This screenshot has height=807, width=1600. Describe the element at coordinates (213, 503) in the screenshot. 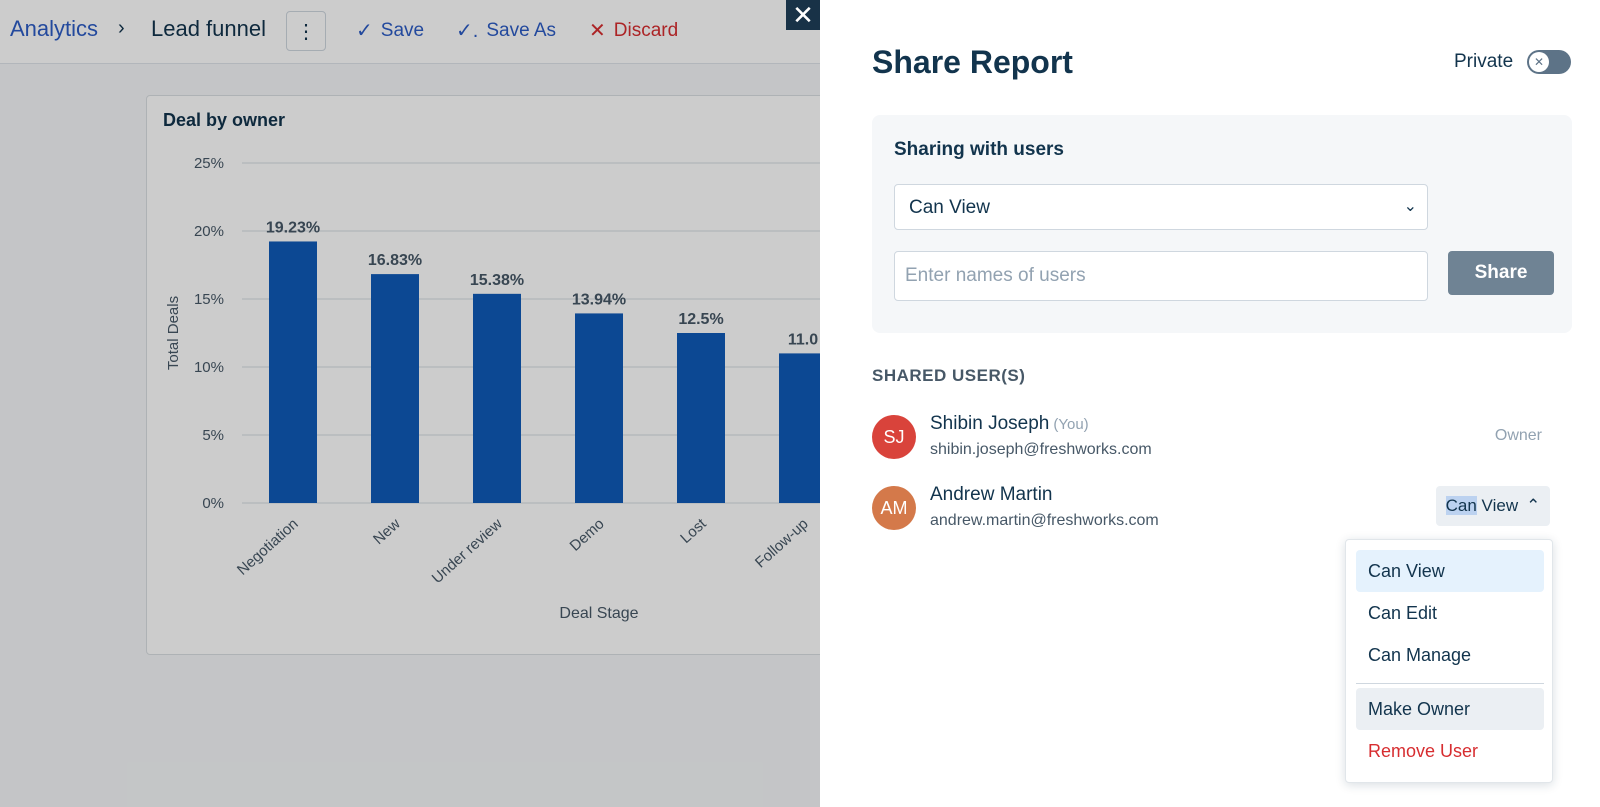

I see `y-tick-label: 0%` at that location.